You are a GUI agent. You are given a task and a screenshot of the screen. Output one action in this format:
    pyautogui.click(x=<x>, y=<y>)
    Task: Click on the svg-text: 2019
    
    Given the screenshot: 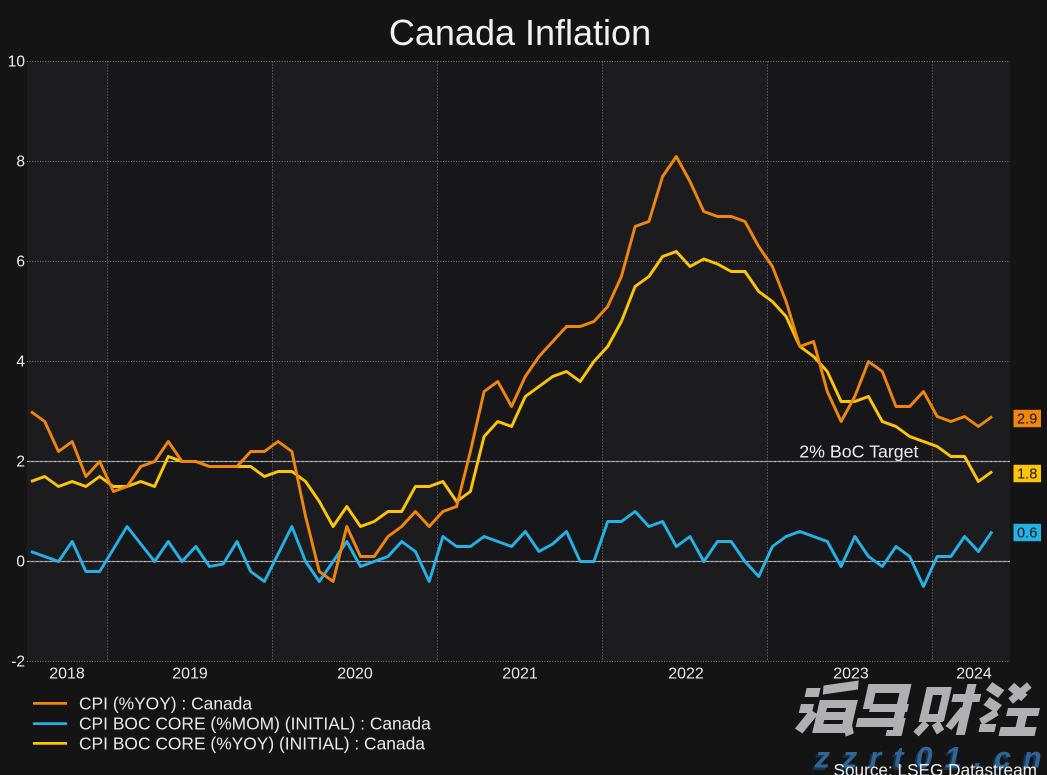 What is the action you would take?
    pyautogui.click(x=190, y=674)
    